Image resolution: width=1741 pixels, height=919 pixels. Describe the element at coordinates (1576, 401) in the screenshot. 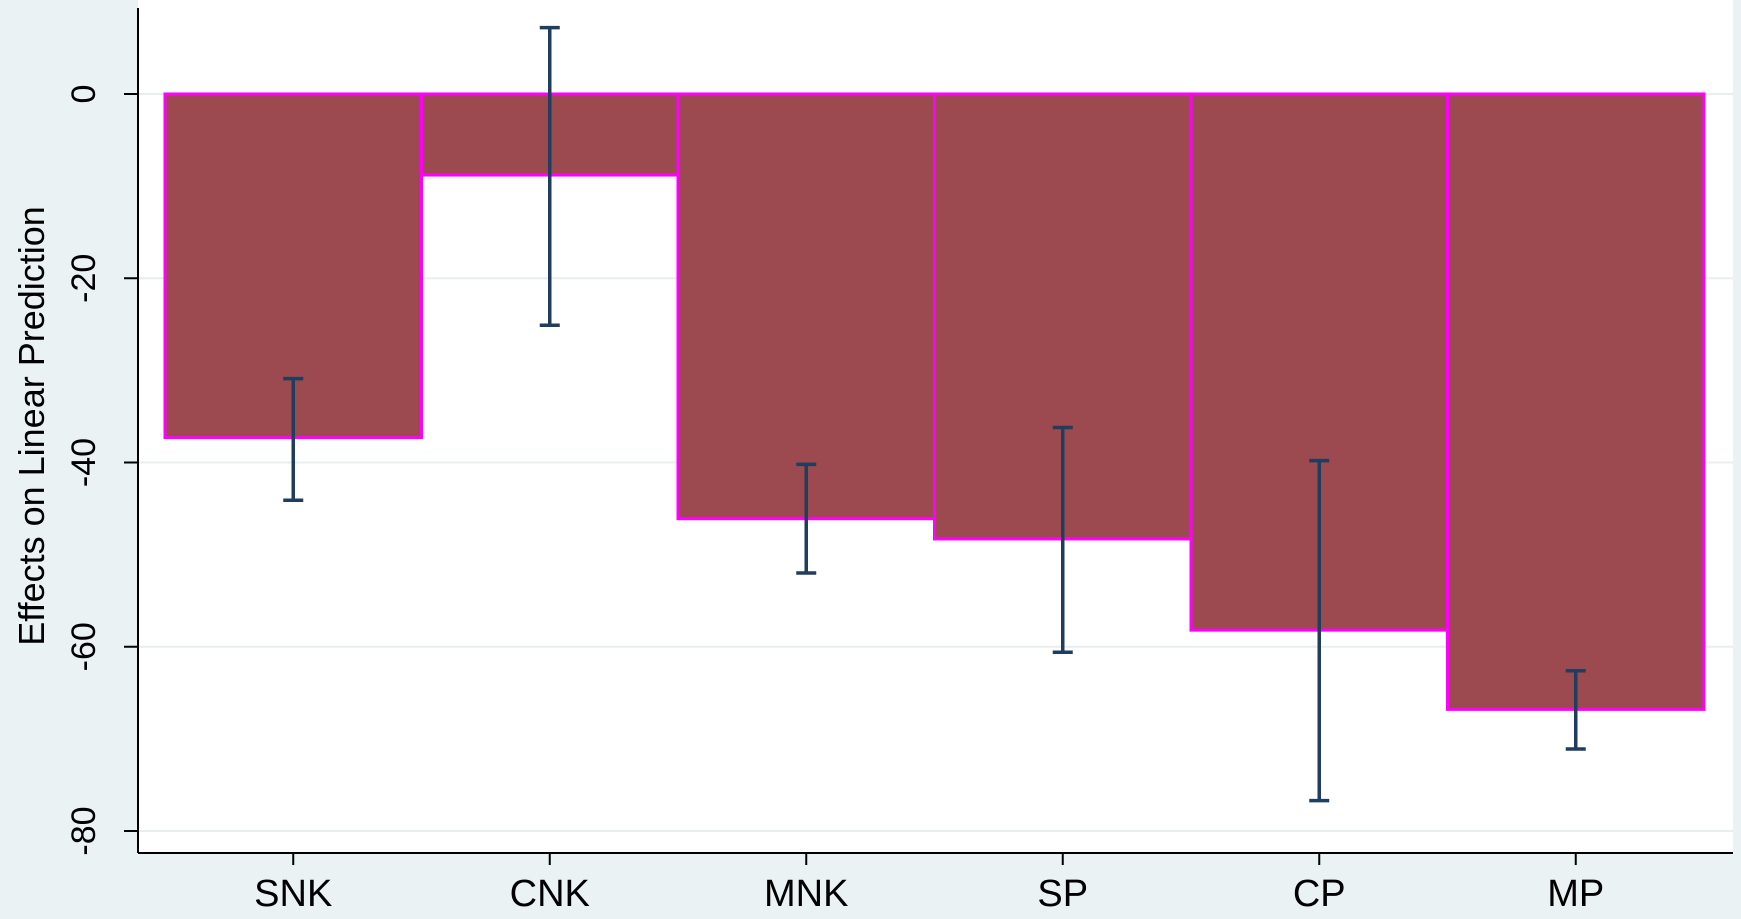

I see `bar-mp` at that location.